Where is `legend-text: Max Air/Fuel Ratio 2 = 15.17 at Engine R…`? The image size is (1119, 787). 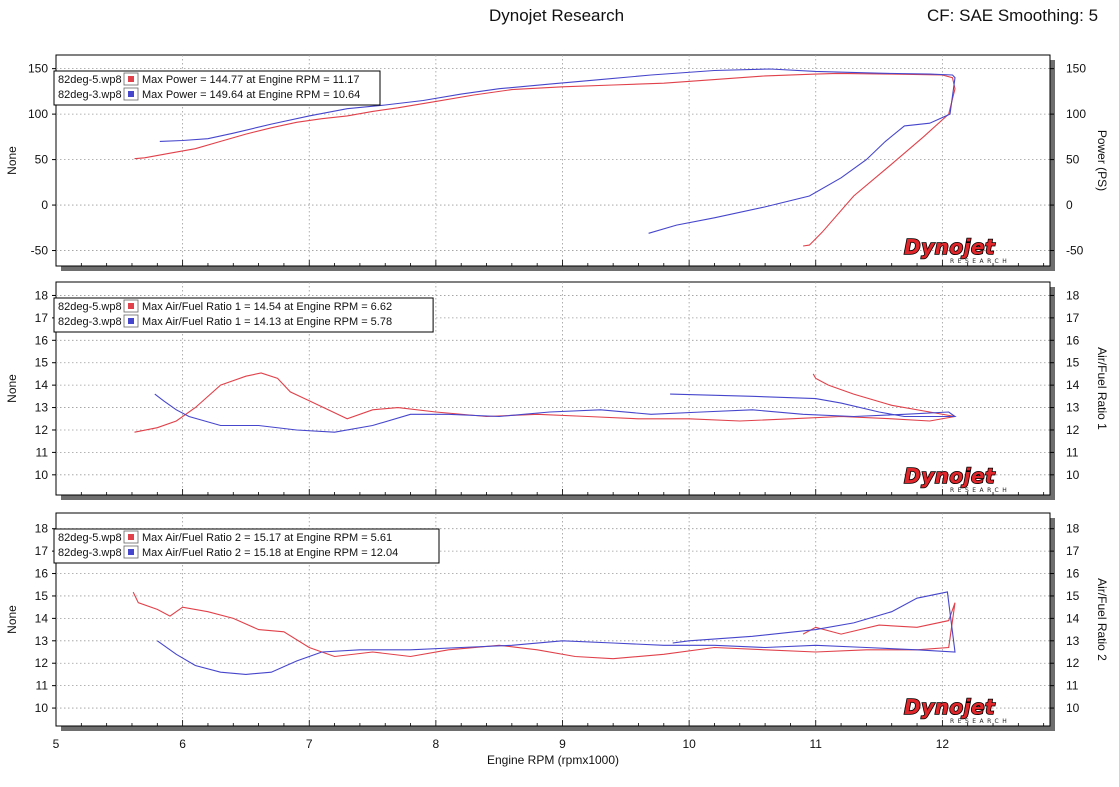 legend-text: Max Air/Fuel Ratio 2 = 15.17 at Engine R… is located at coordinates (267, 538).